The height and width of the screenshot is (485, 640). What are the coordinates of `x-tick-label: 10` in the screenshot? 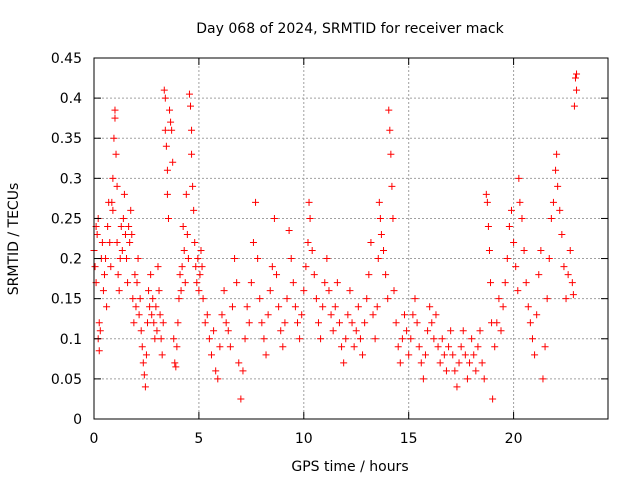 It's located at (304, 439).